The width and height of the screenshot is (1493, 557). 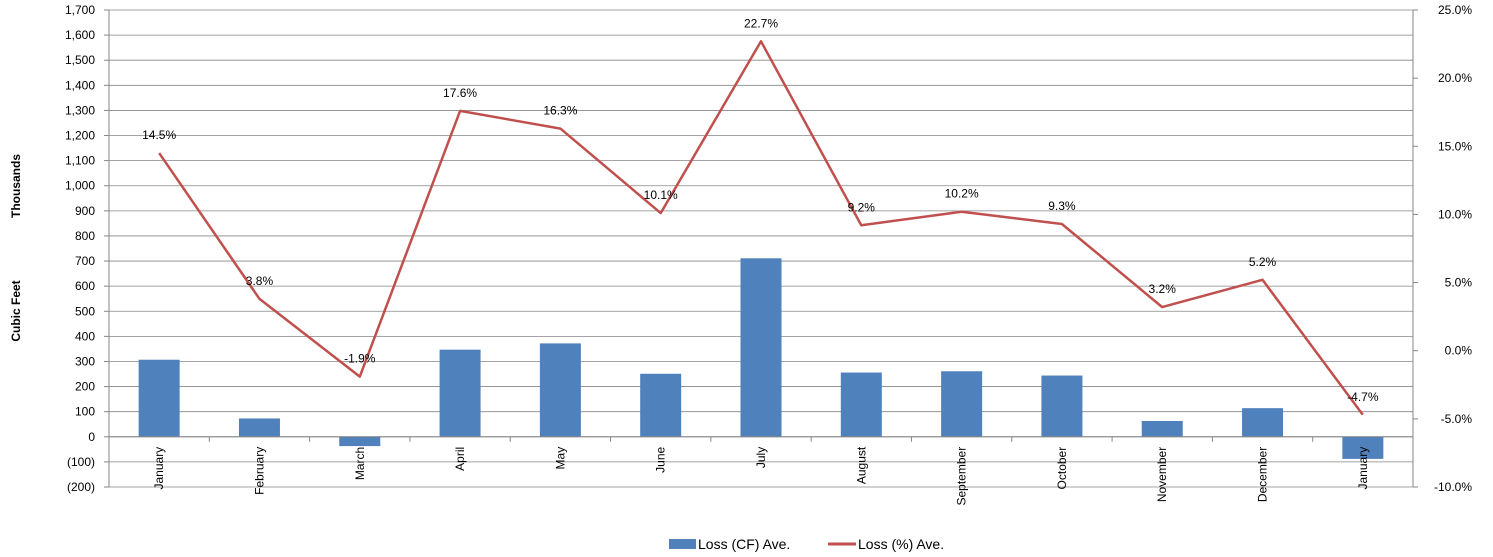 What do you see at coordinates (744, 544) in the screenshot?
I see `legend-label-bar: Loss (CF) Ave.` at bounding box center [744, 544].